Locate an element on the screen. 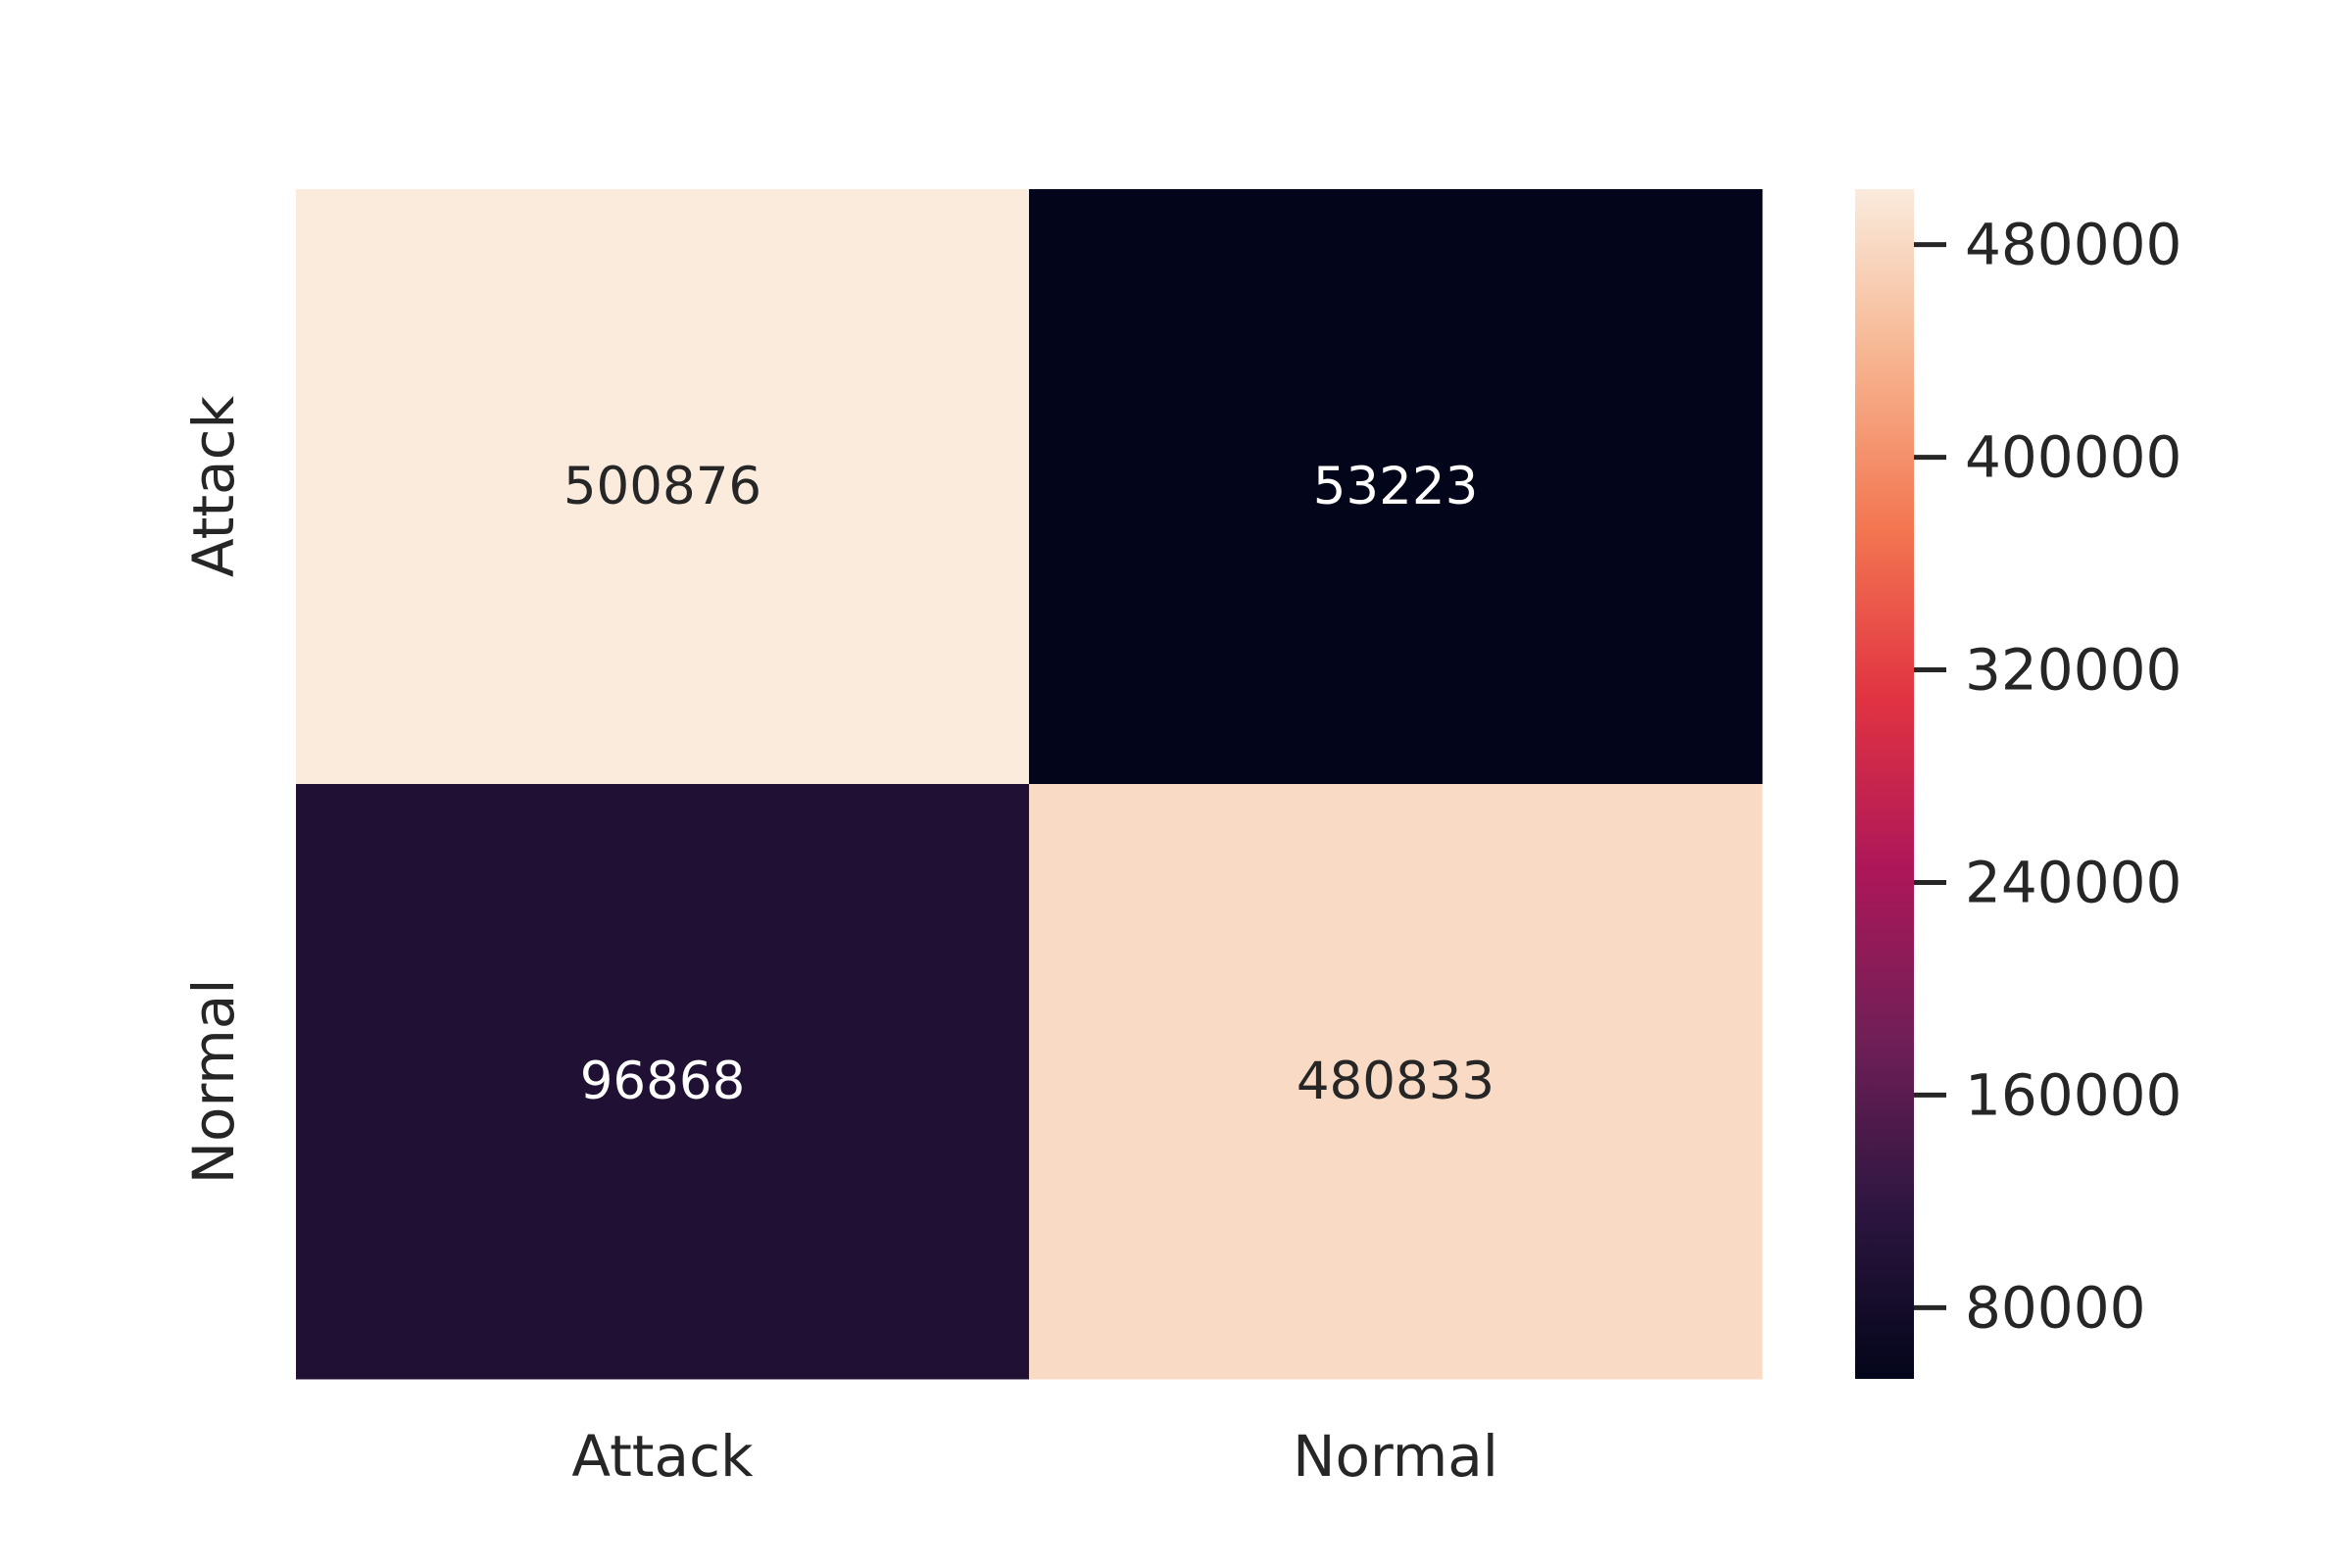 The width and height of the screenshot is (2352, 1568). colorbar-tick-label-1: 160000 is located at coordinates (2073, 1094).